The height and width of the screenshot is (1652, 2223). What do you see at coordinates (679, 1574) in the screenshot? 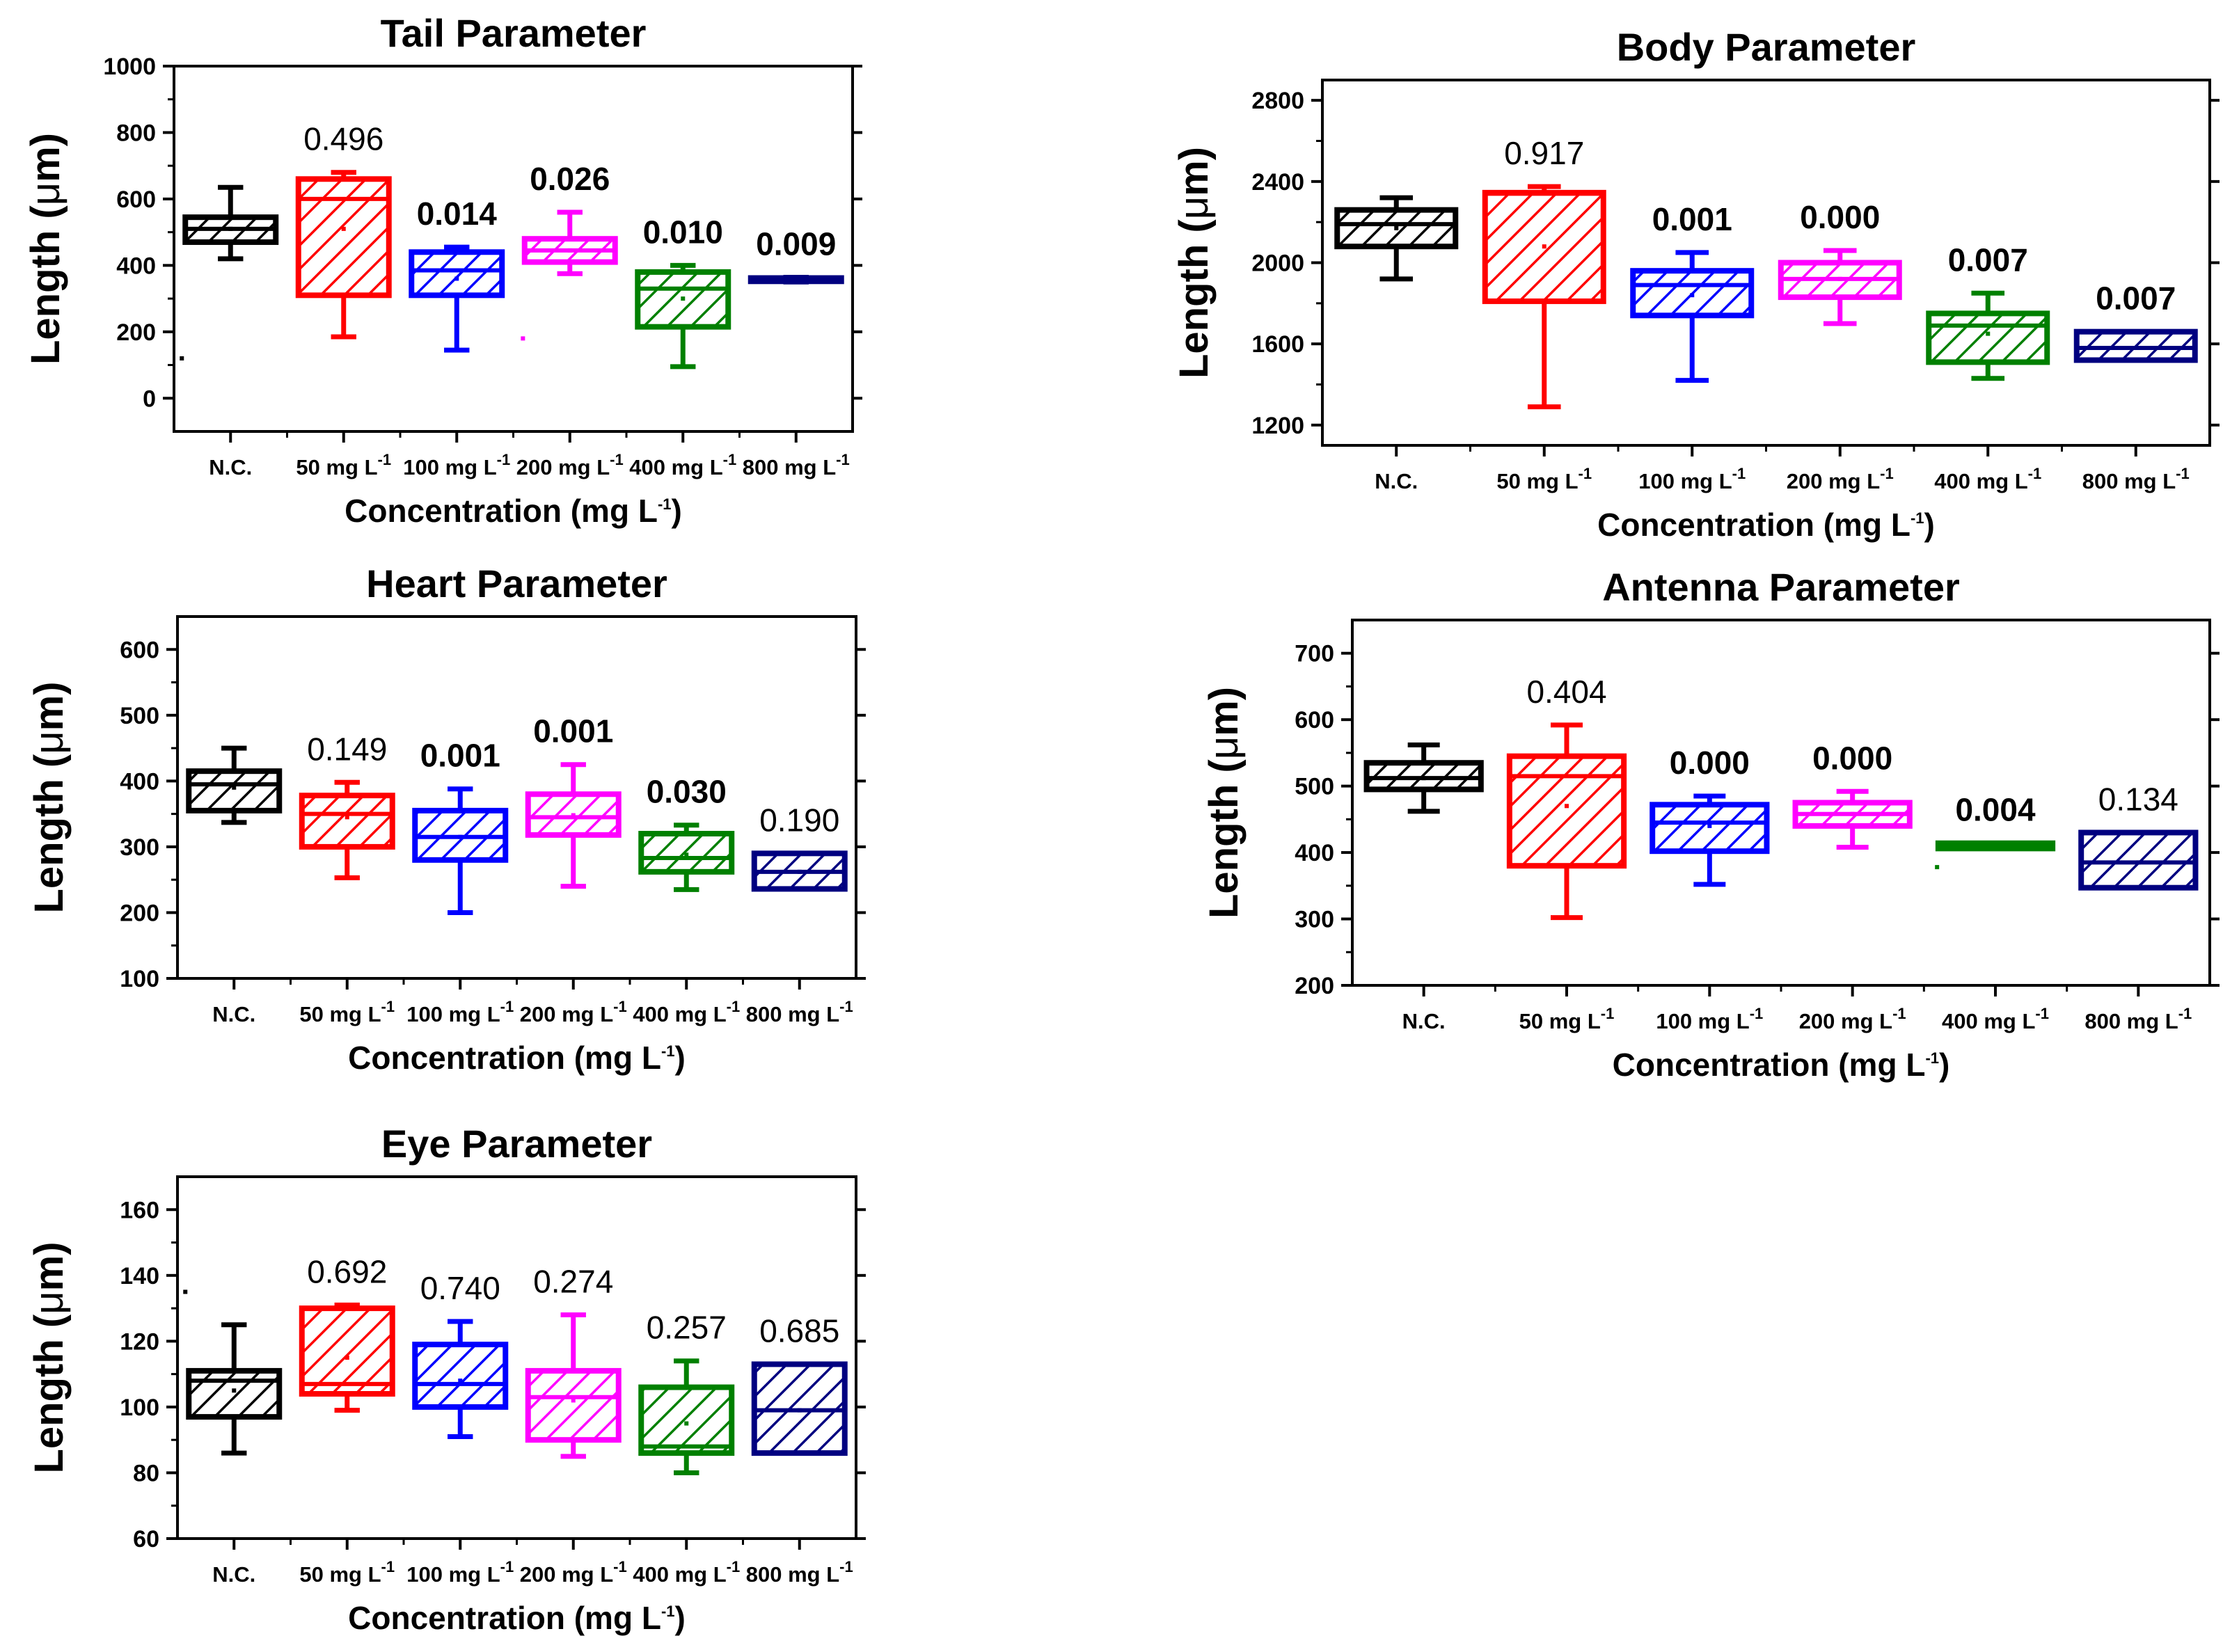
I see `category-text: 400 mg L` at bounding box center [679, 1574].